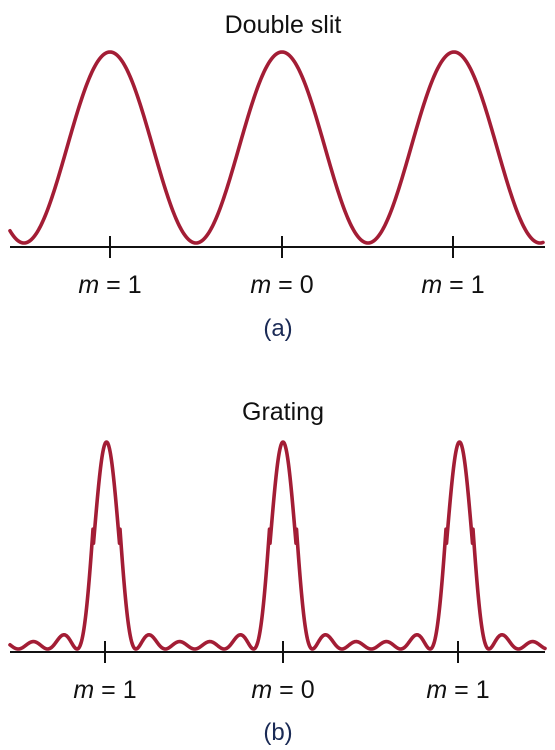  I want to click on panel-a-caption: (a), so click(277, 328).